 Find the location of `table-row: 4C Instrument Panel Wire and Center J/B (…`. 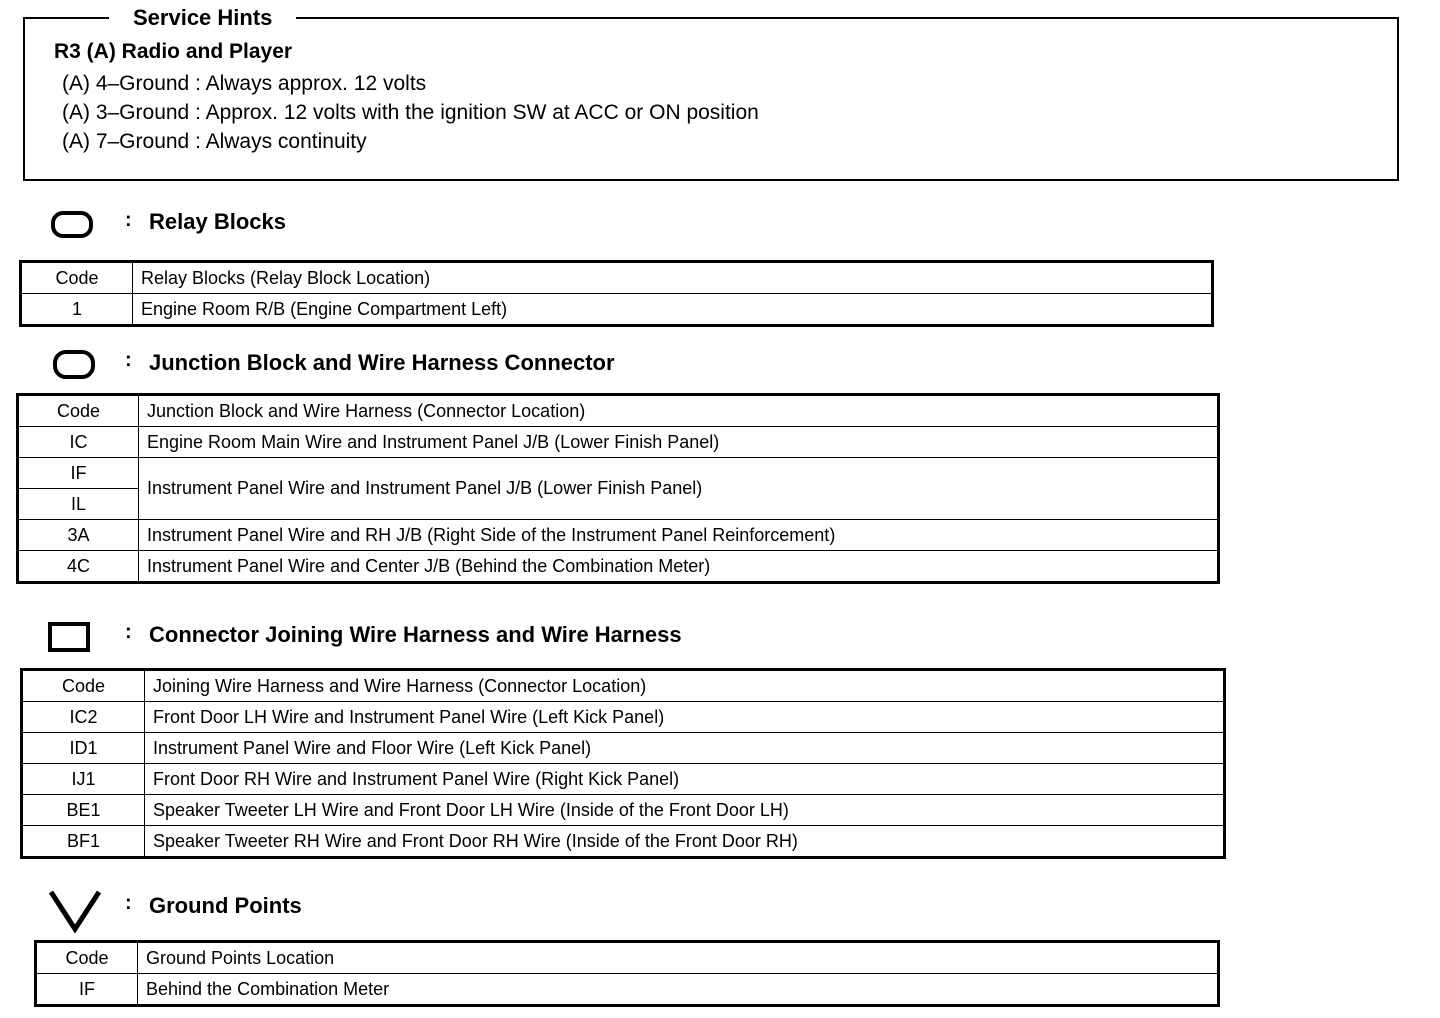

table-row: 4C Instrument Panel Wire and Center J/B (… is located at coordinates (618, 566).